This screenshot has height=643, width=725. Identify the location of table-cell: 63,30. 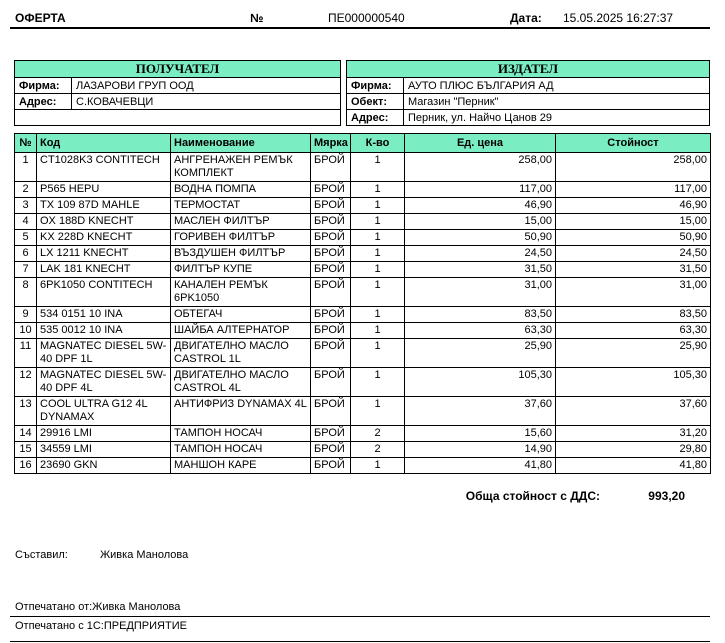
(480, 330).